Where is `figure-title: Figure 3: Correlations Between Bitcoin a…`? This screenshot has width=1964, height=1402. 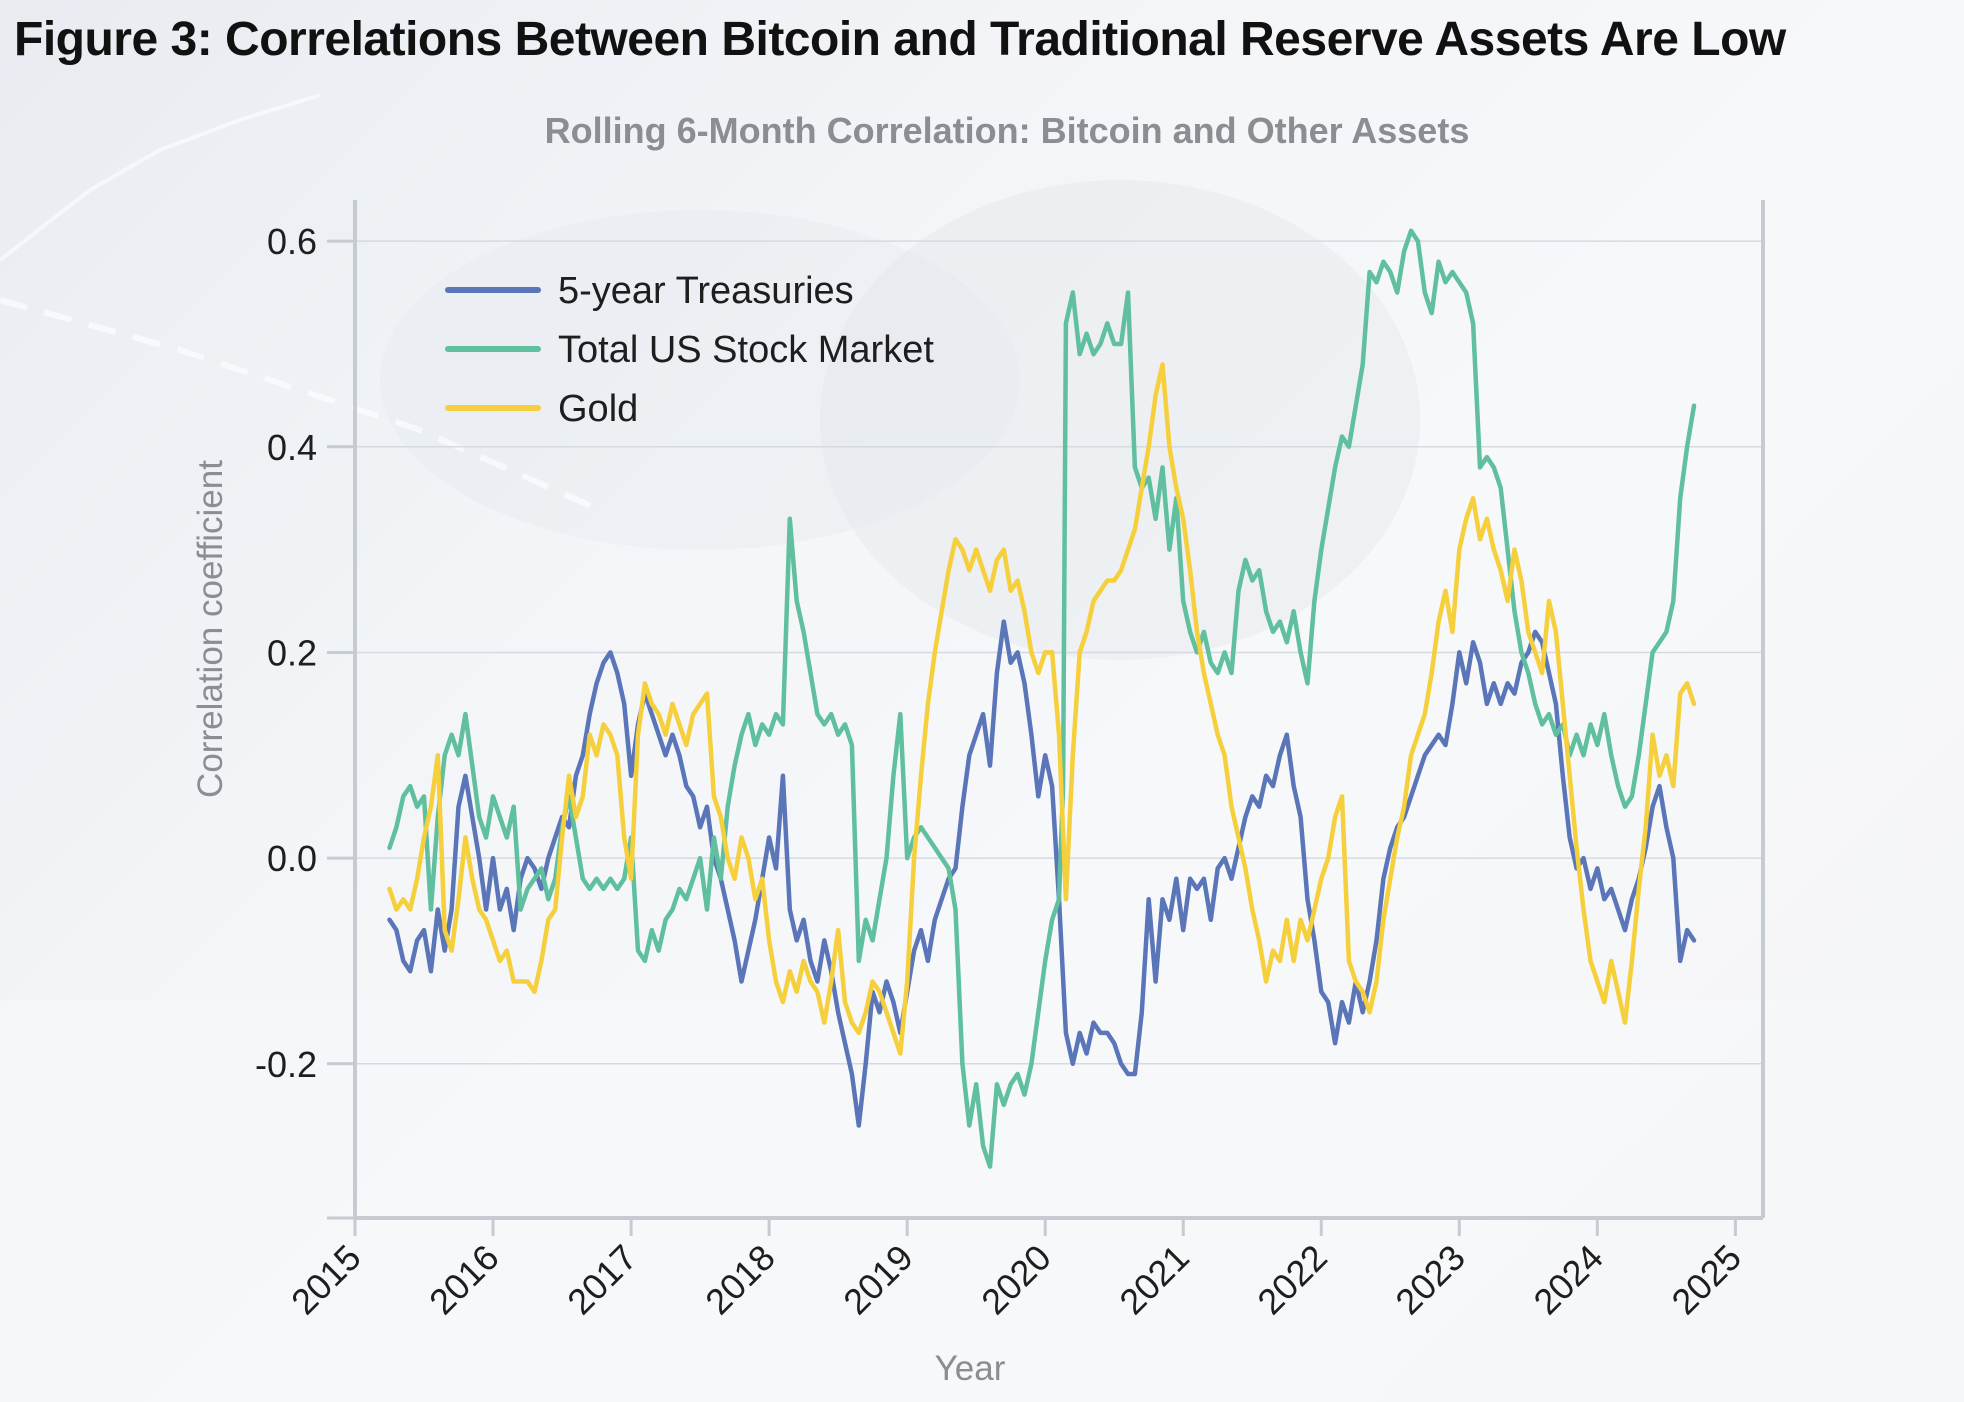
figure-title: Figure 3: Correlations Between Bitcoin a… is located at coordinates (900, 39).